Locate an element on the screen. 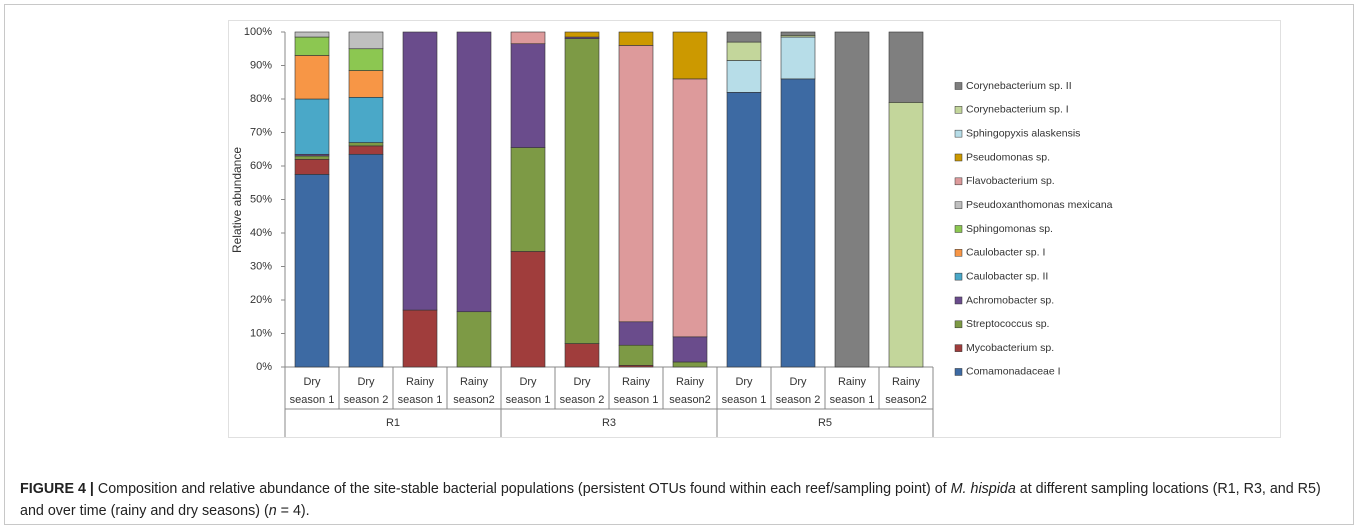 This screenshot has width=1358, height=529. y-tick-label: 30% is located at coordinates (261, 266).